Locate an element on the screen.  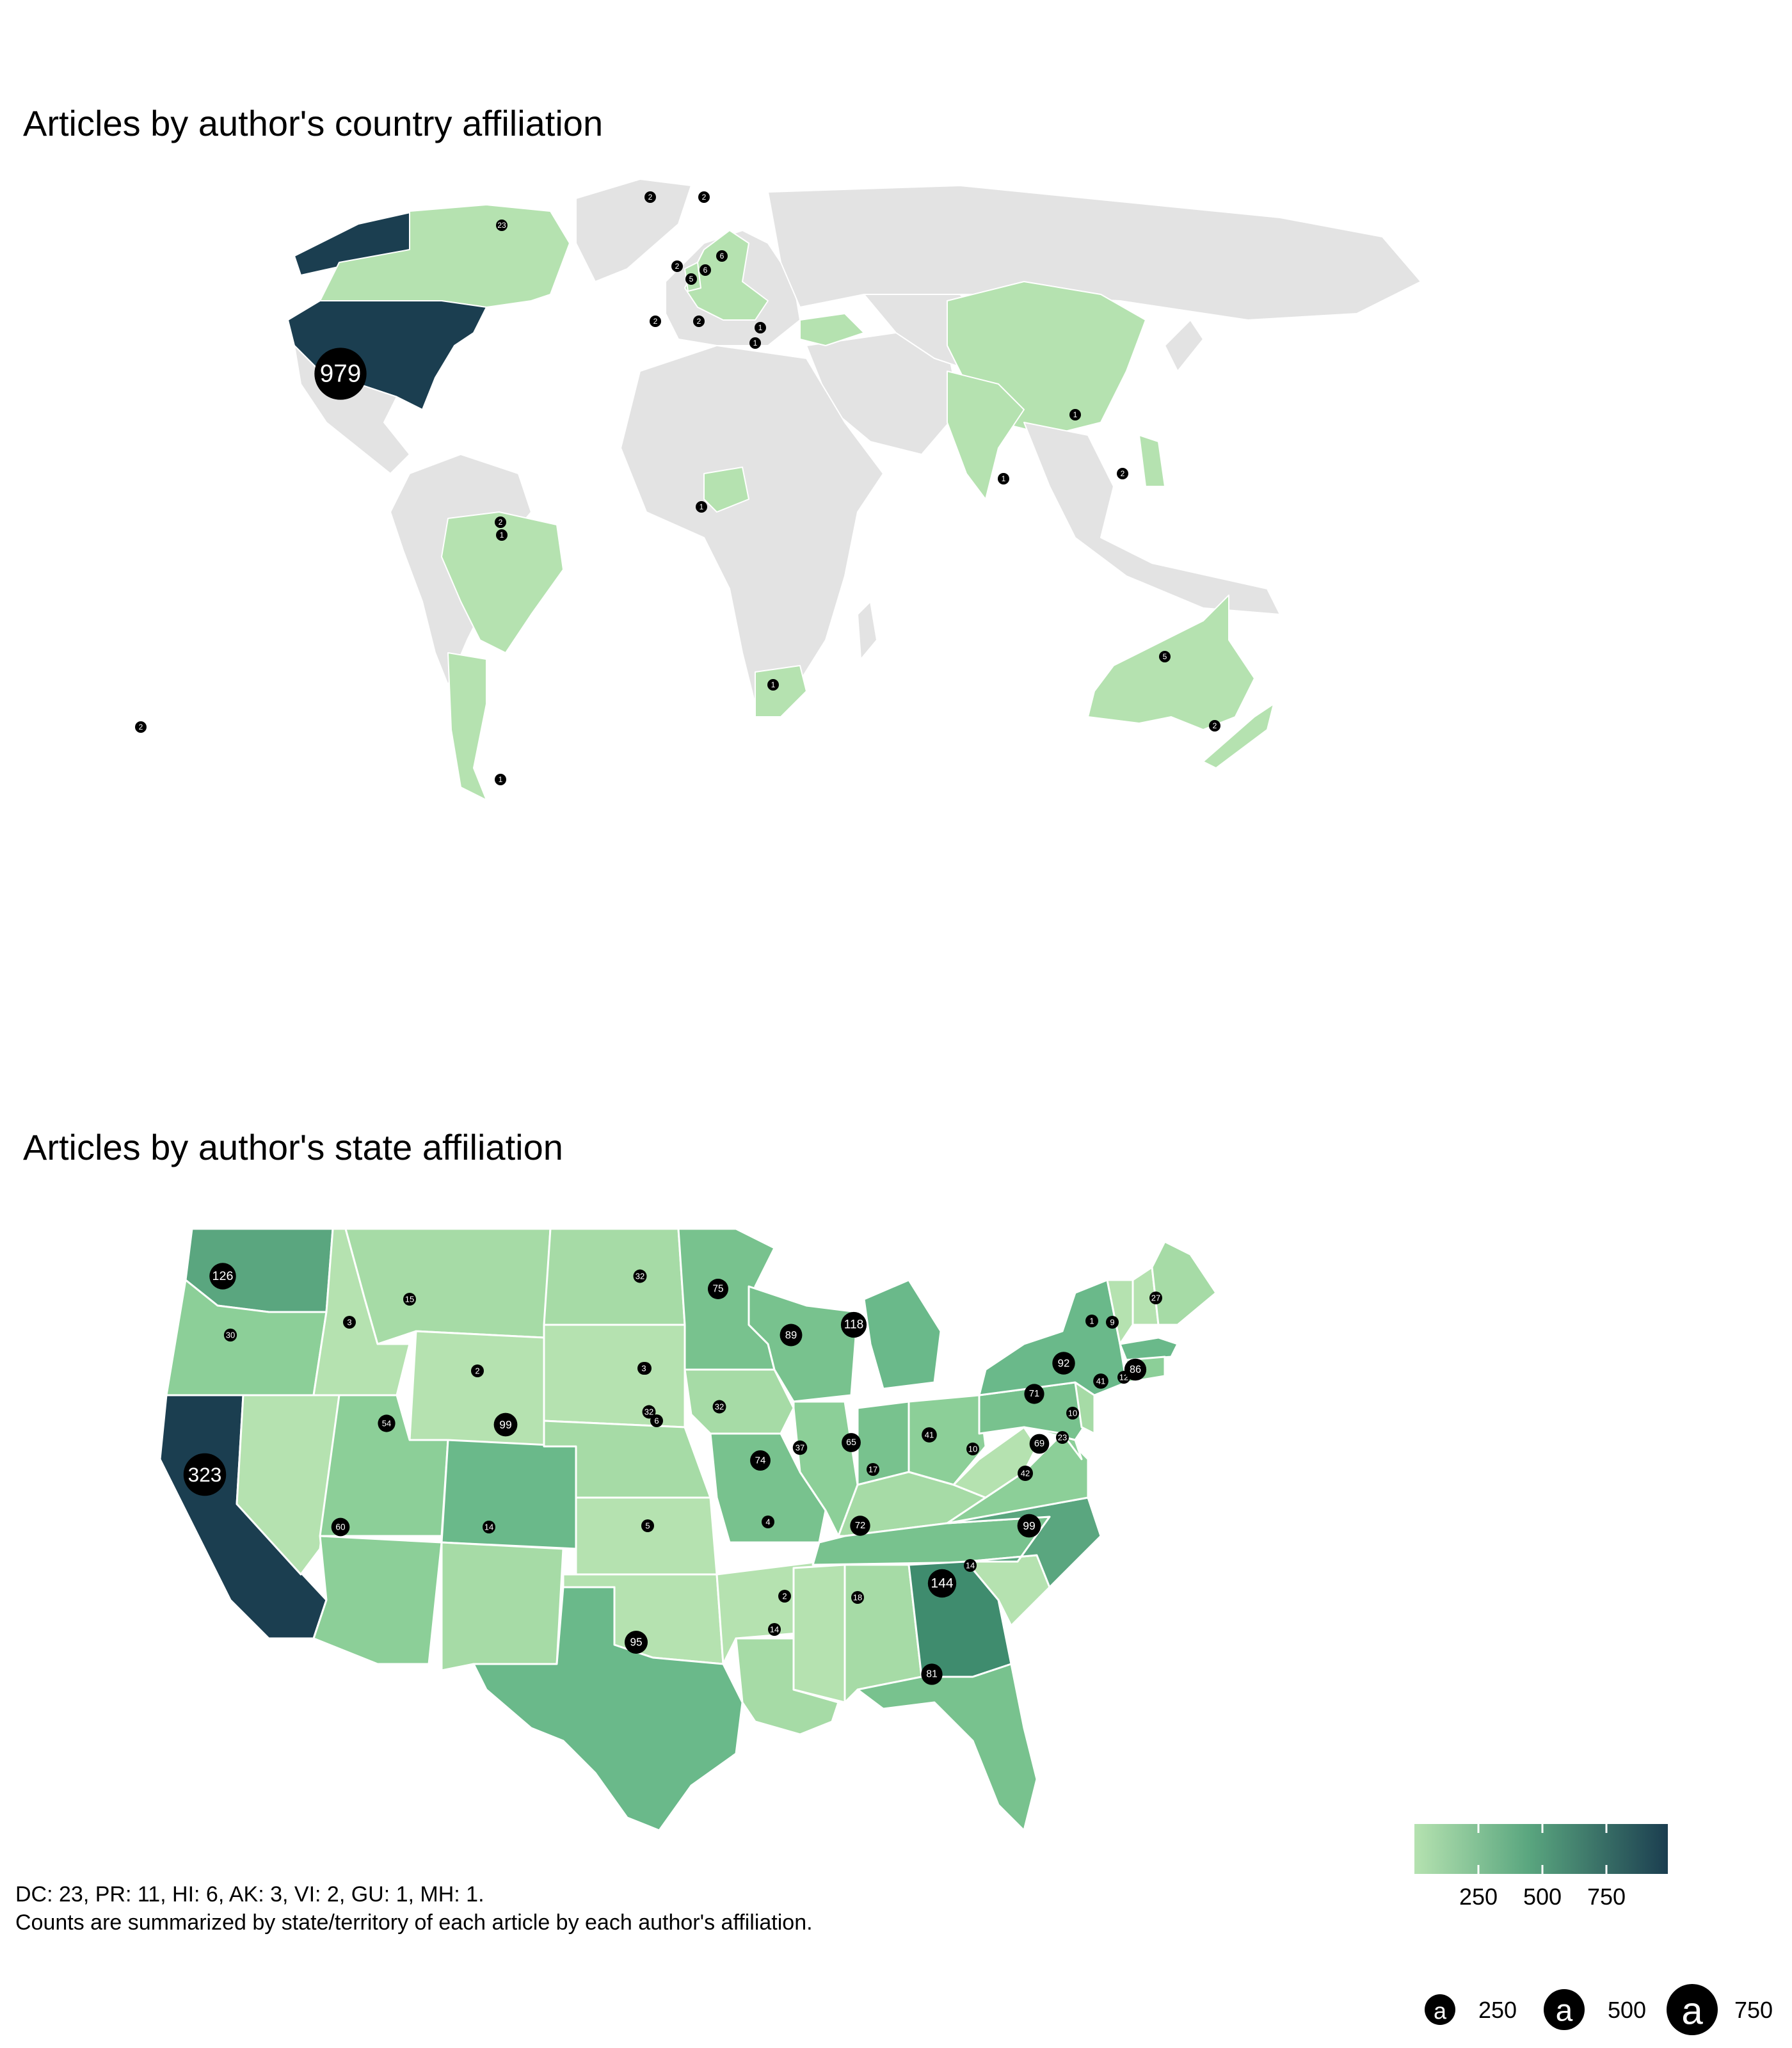
count-bubble-label: 95 is located at coordinates (636, 1642).